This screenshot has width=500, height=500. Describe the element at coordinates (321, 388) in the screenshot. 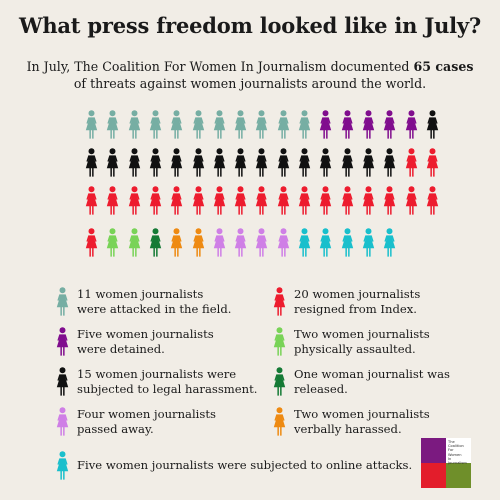

I see `legend-line: released.` at that location.